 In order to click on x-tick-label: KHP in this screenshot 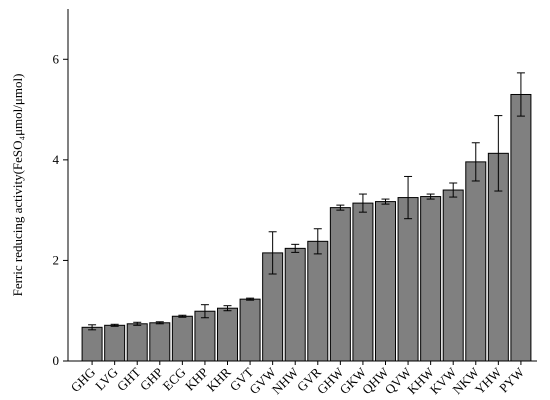, I will do `click(196, 379)`.